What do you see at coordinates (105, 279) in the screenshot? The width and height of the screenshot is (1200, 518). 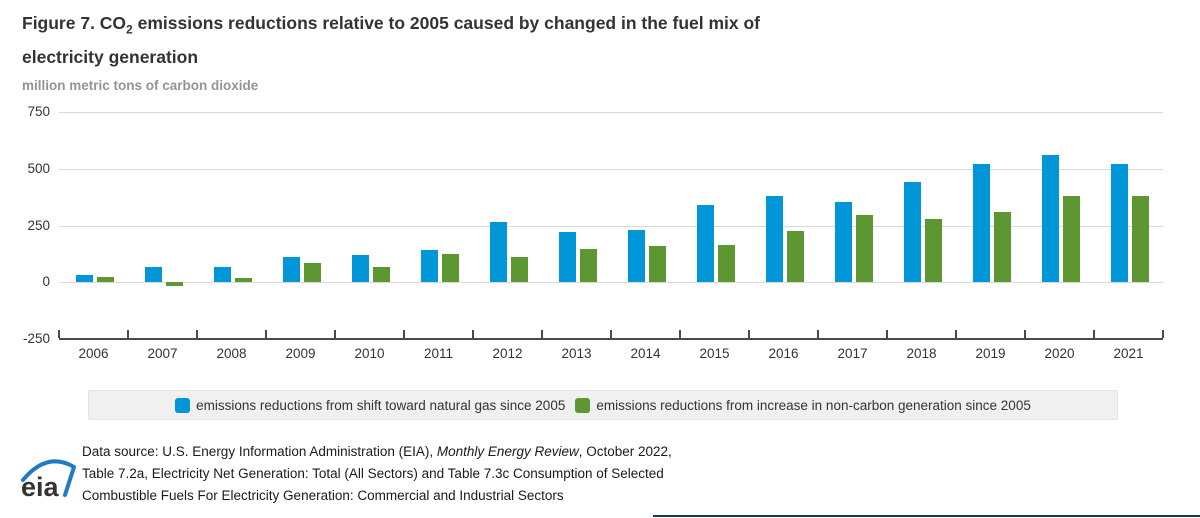 I see `bar-non-carbon-2006` at bounding box center [105, 279].